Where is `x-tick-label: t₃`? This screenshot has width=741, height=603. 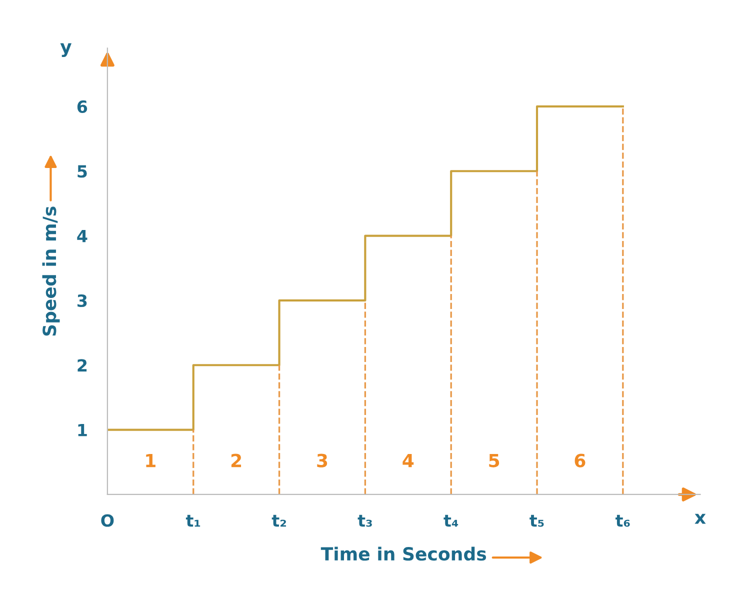
x-tick-label: t₃ is located at coordinates (365, 520).